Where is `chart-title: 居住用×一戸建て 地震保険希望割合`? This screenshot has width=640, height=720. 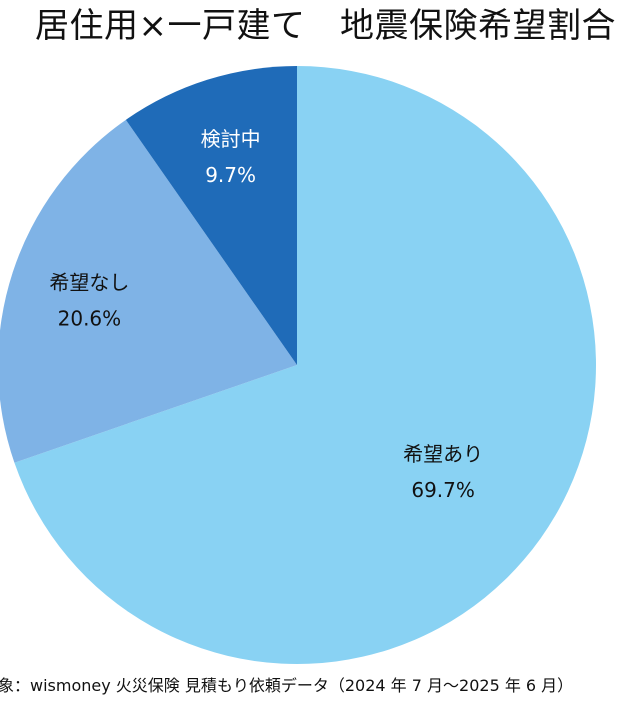
chart-title: 居住用×一戸建て 地震保険希望割合 is located at coordinates (325, 26).